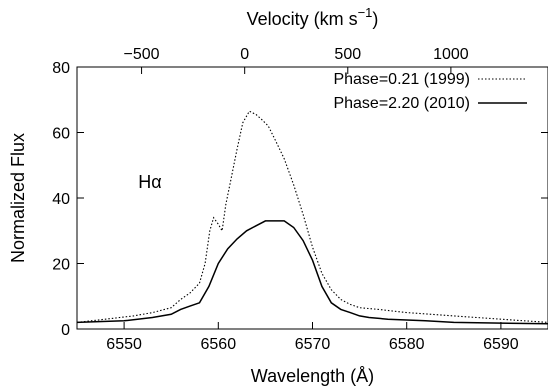 This screenshot has width=548, height=387. Describe the element at coordinates (61, 134) in the screenshot. I see `y-tick-label: 60` at that location.